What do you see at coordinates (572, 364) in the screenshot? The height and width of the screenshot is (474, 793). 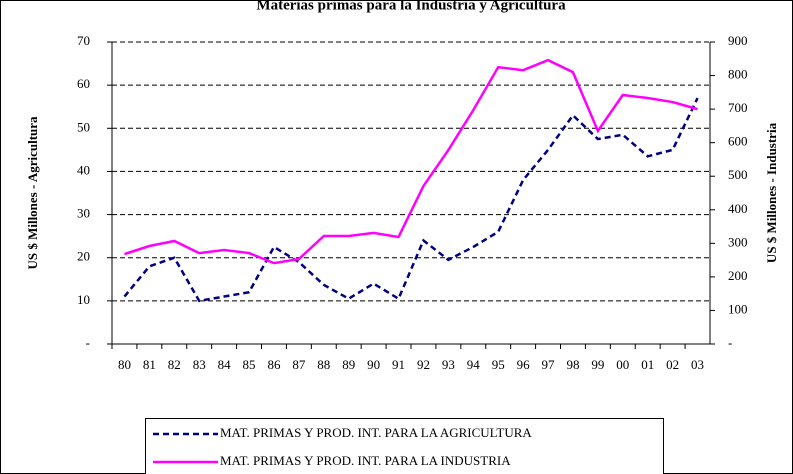 I see `x-tick-label: 98` at bounding box center [572, 364].